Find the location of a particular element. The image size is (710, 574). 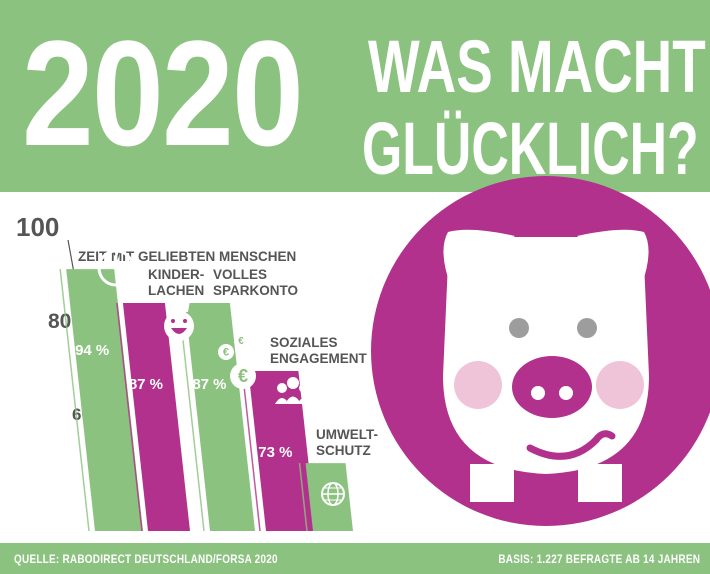

bar-value-label: 73 % is located at coordinates (275, 452).